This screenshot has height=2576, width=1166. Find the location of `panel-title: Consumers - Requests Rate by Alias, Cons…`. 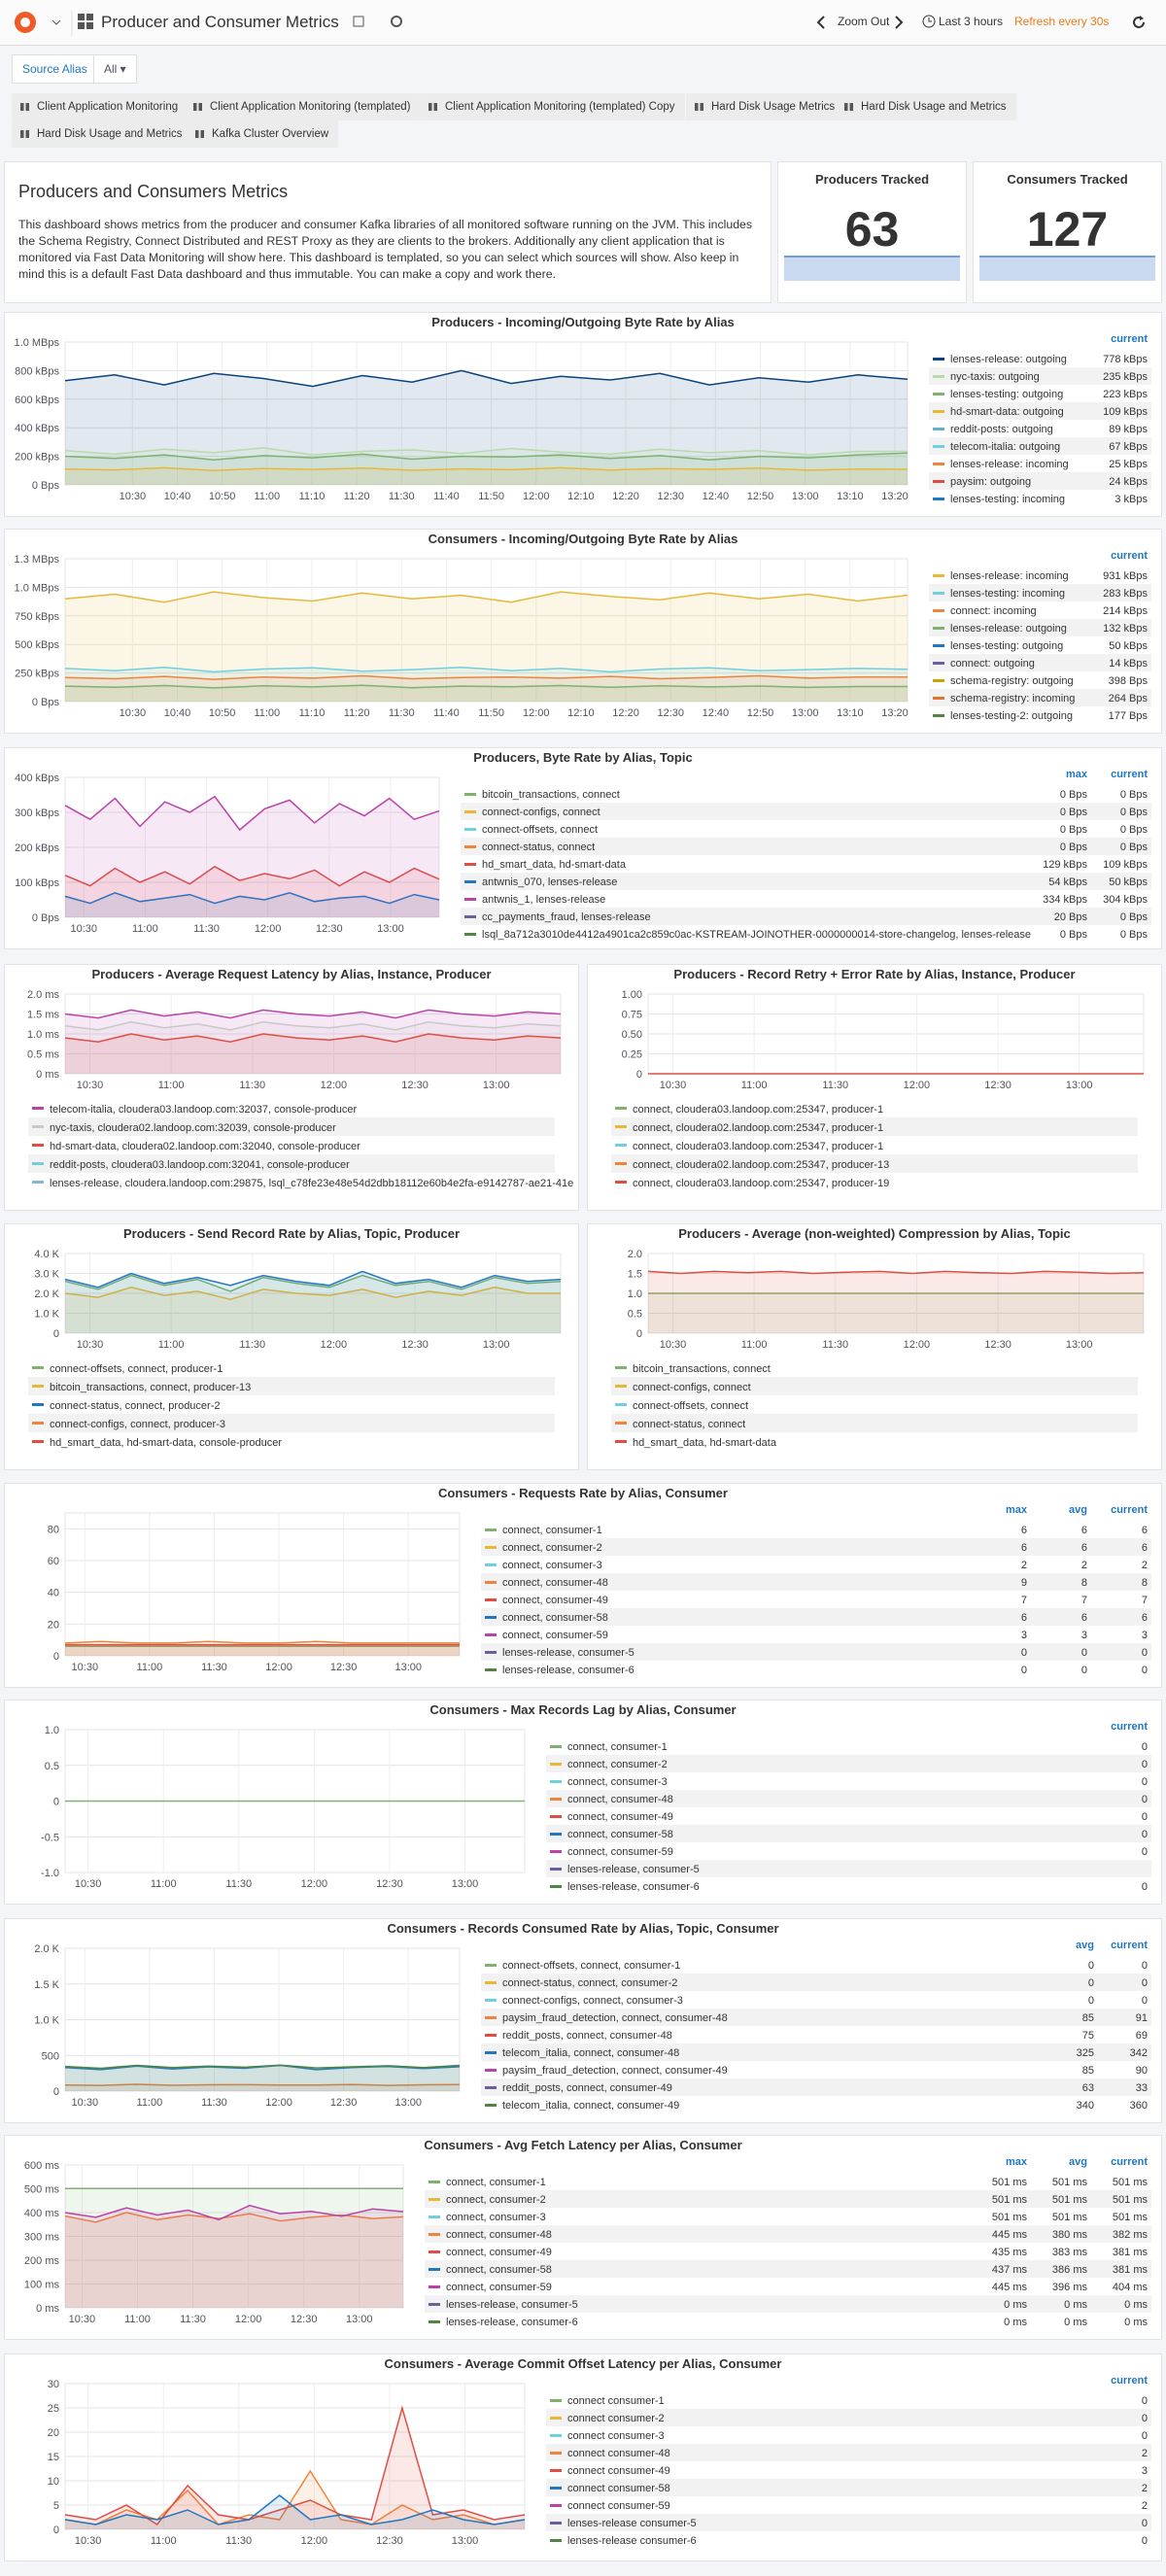

panel-title: Consumers - Requests Rate by Alias, Cons… is located at coordinates (583, 1493).